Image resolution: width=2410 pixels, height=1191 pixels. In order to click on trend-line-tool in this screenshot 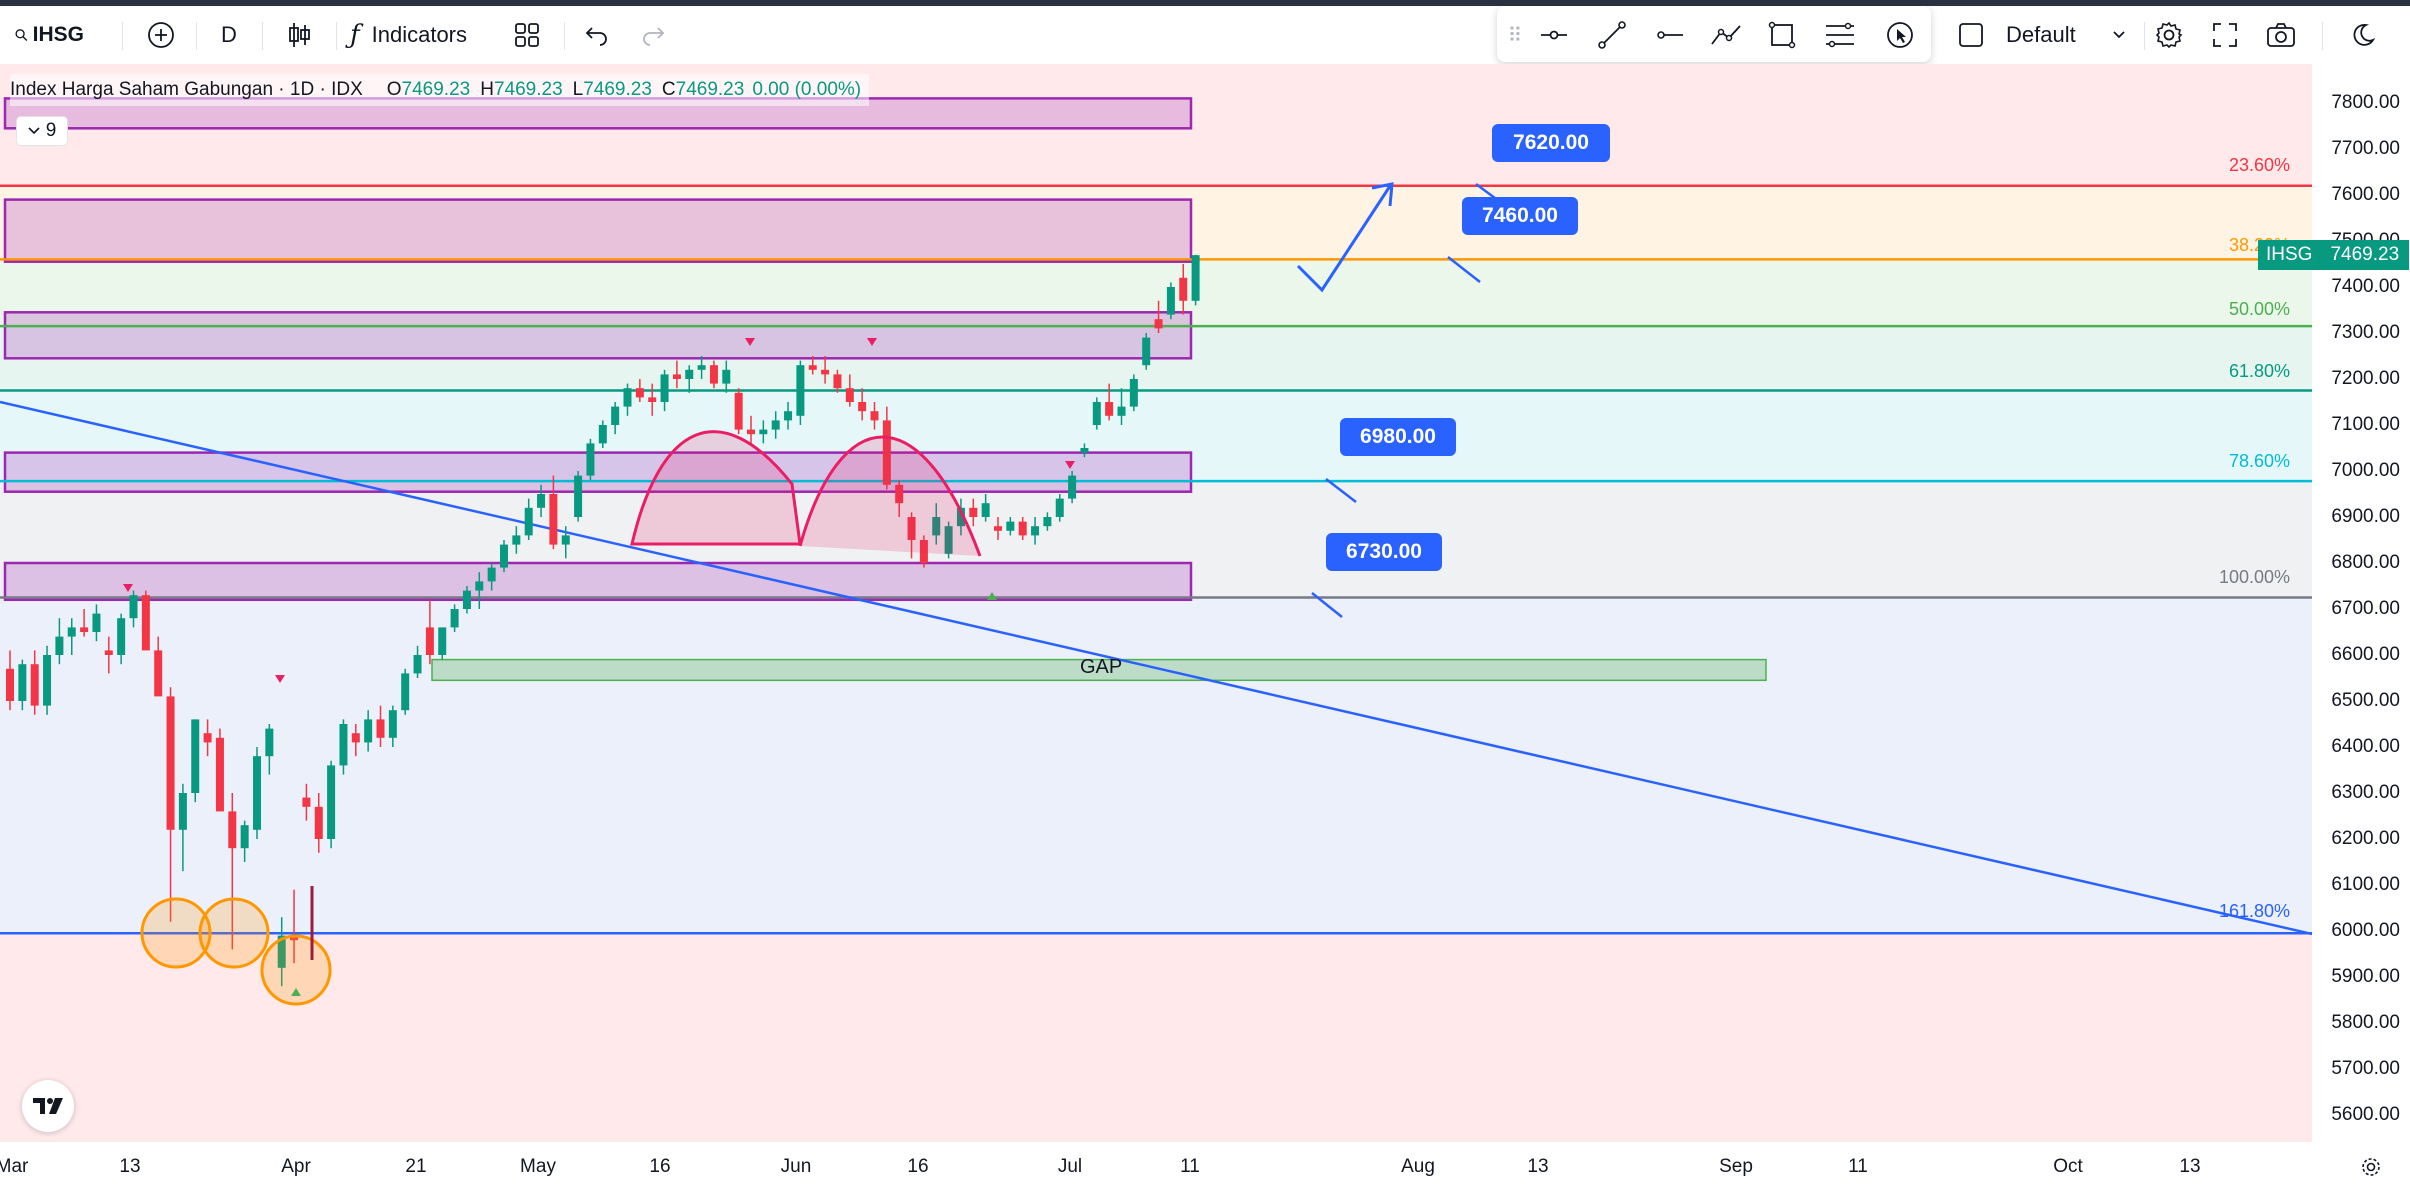, I will do `click(1612, 35)`.